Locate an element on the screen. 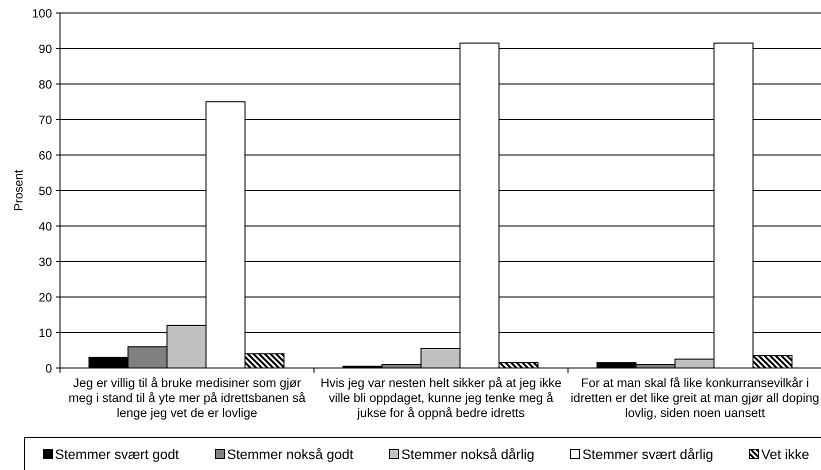  y-tick-label: 40 is located at coordinates (45, 226).